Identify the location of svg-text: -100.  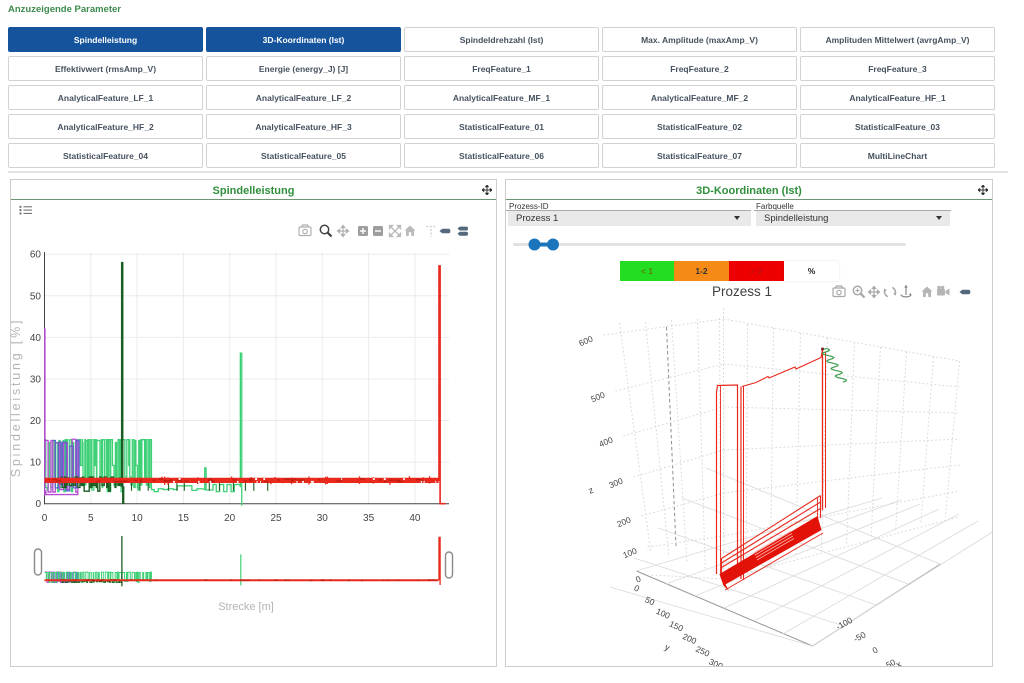
(844, 623).